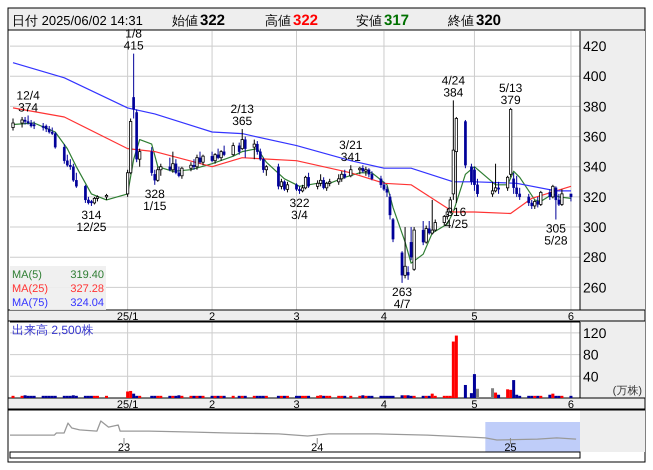  Describe the element at coordinates (510, 93) in the screenshot. I see `annotation: 5/13 379` at that location.